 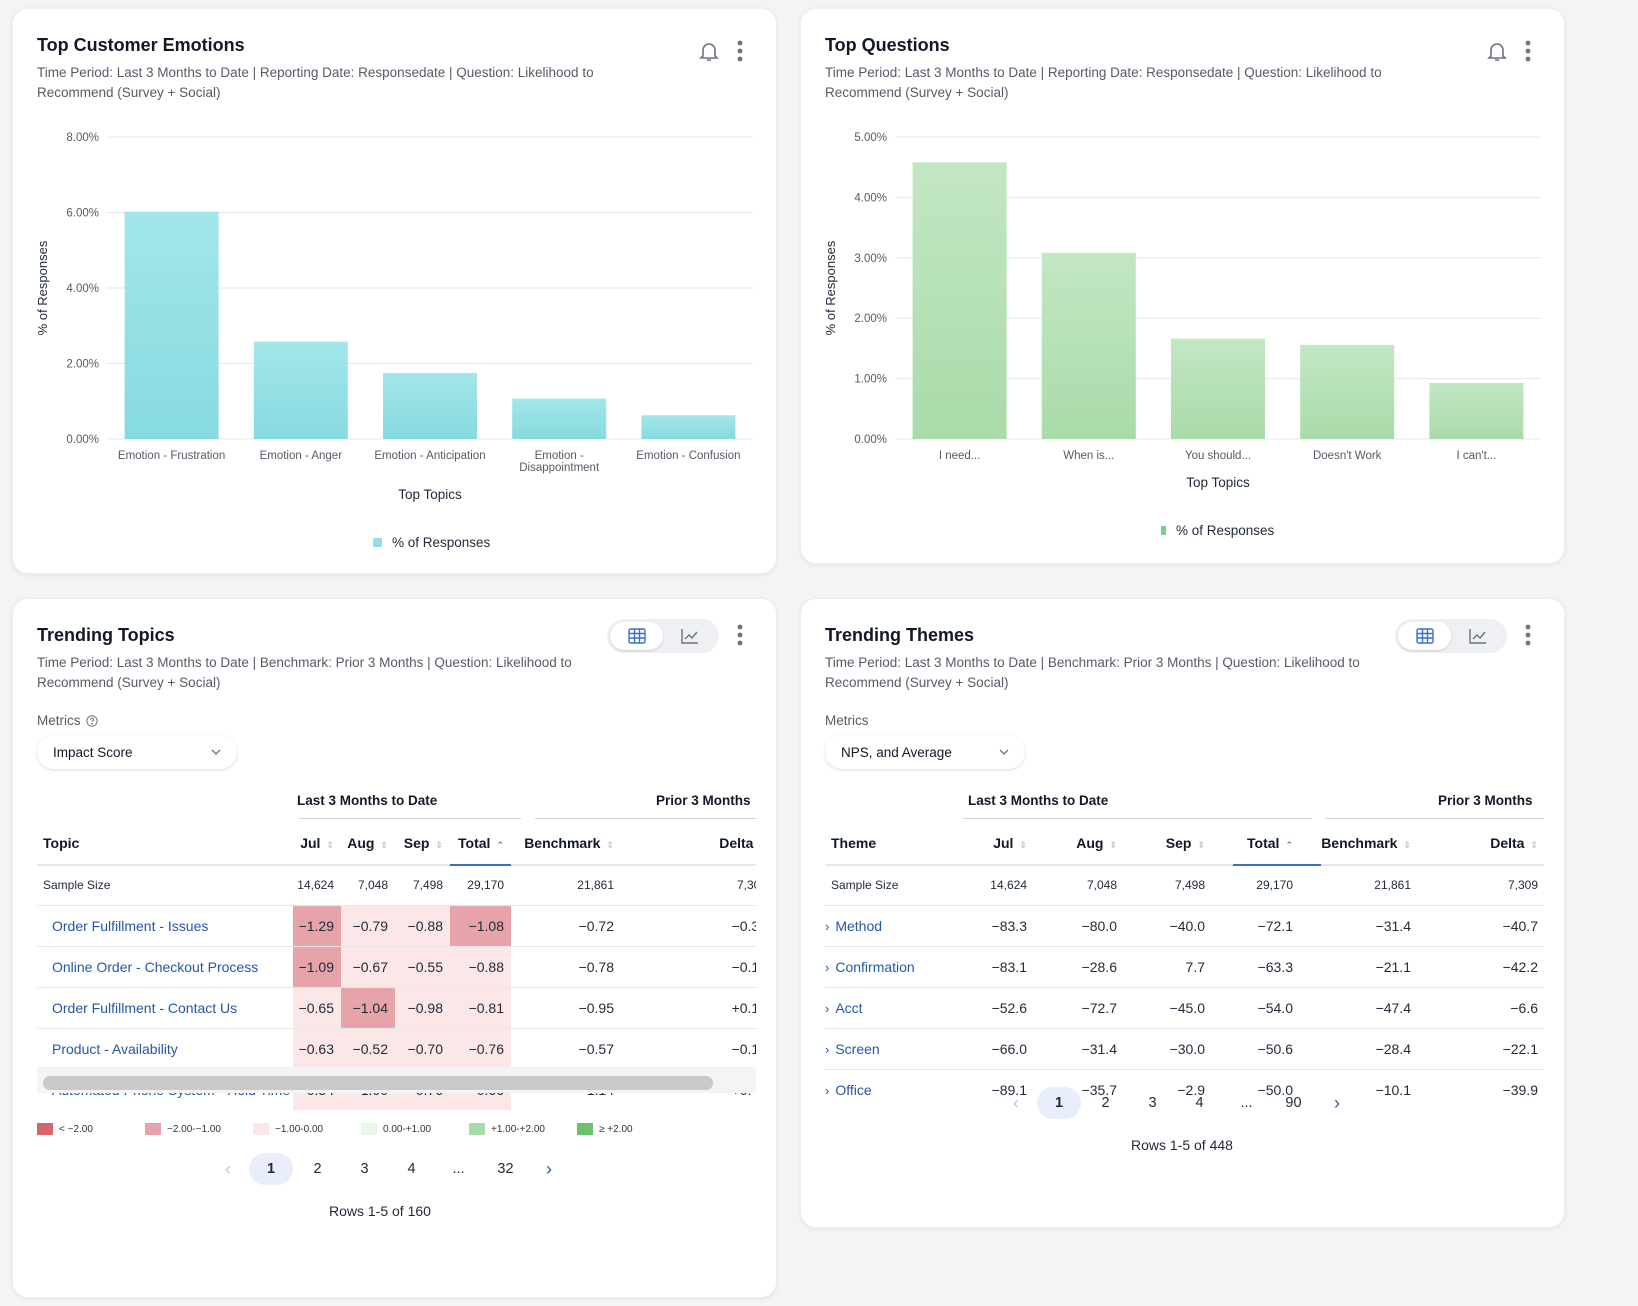 I want to click on value-cell: −1.29, so click(x=317, y=925).